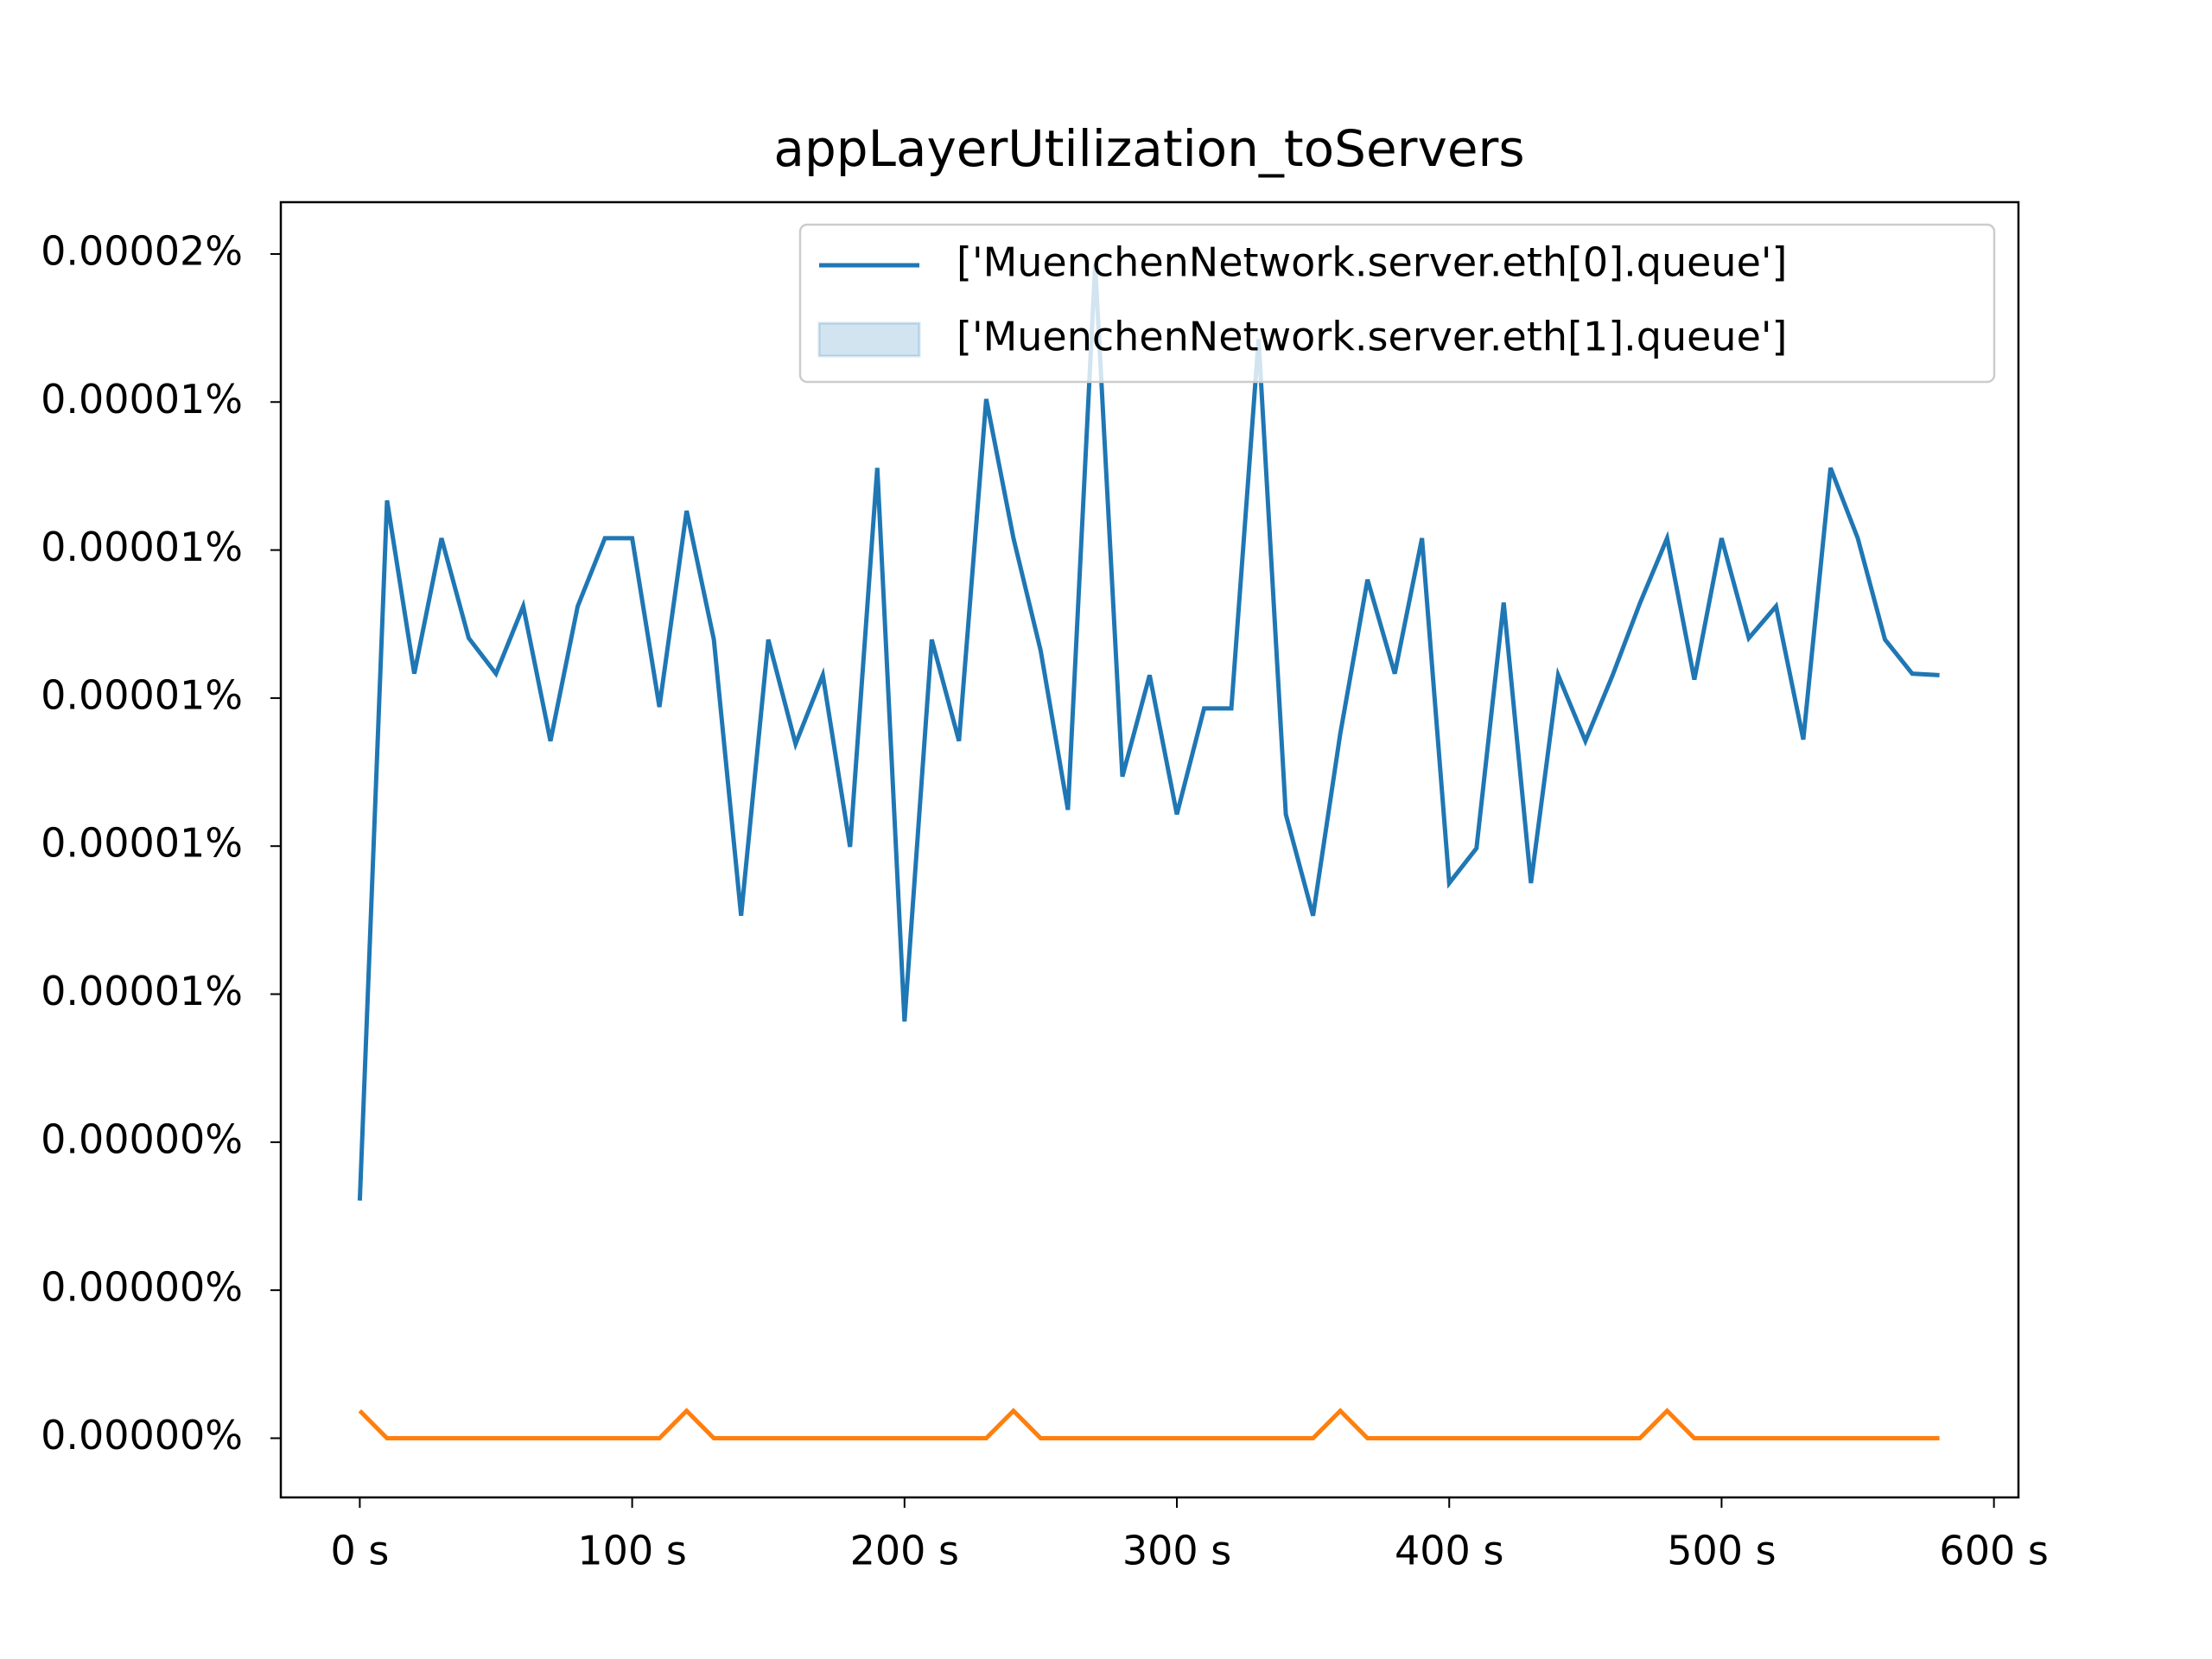 Image resolution: width=2212 pixels, height=1659 pixels. Describe the element at coordinates (631, 1551) in the screenshot. I see `x-tick-label: 100 s` at that location.